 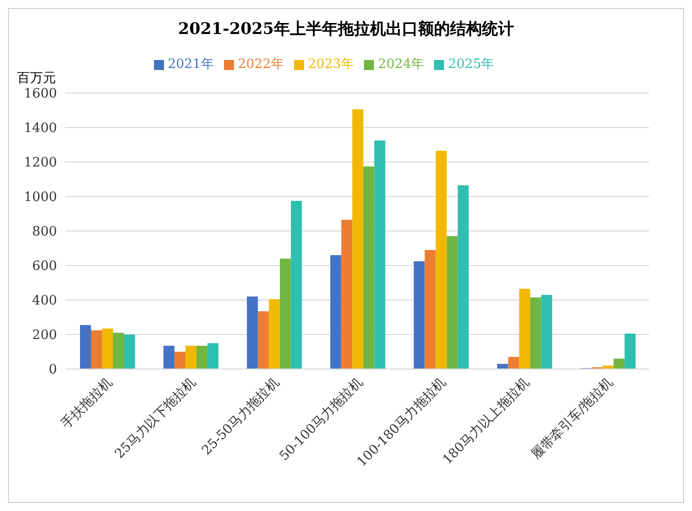 I want to click on y-tick-label: 200, so click(x=44, y=336).